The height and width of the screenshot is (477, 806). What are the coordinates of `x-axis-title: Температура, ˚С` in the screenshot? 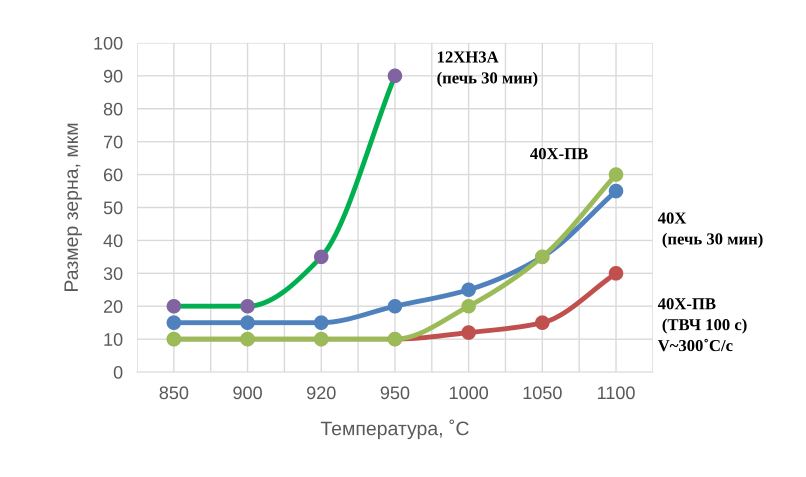 It's located at (394, 429).